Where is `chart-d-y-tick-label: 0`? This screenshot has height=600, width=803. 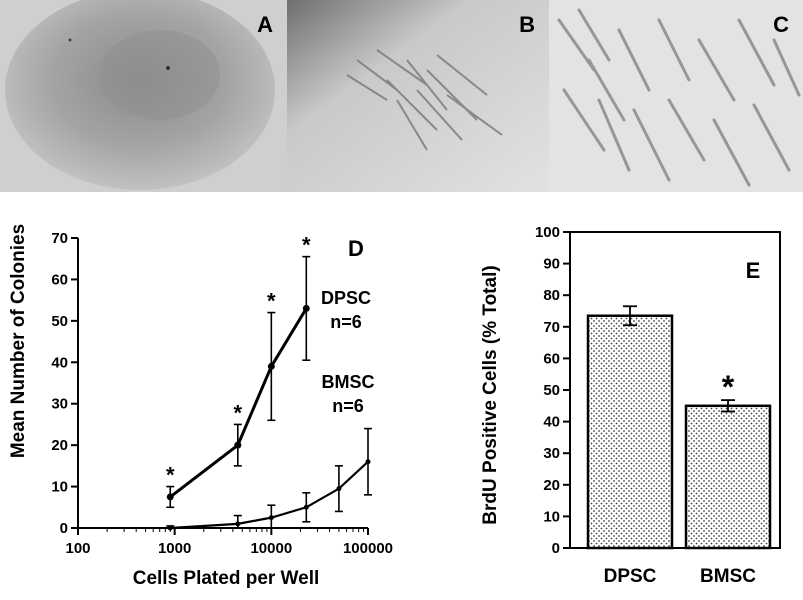
chart-d-y-tick-label: 0 is located at coordinates (64, 528).